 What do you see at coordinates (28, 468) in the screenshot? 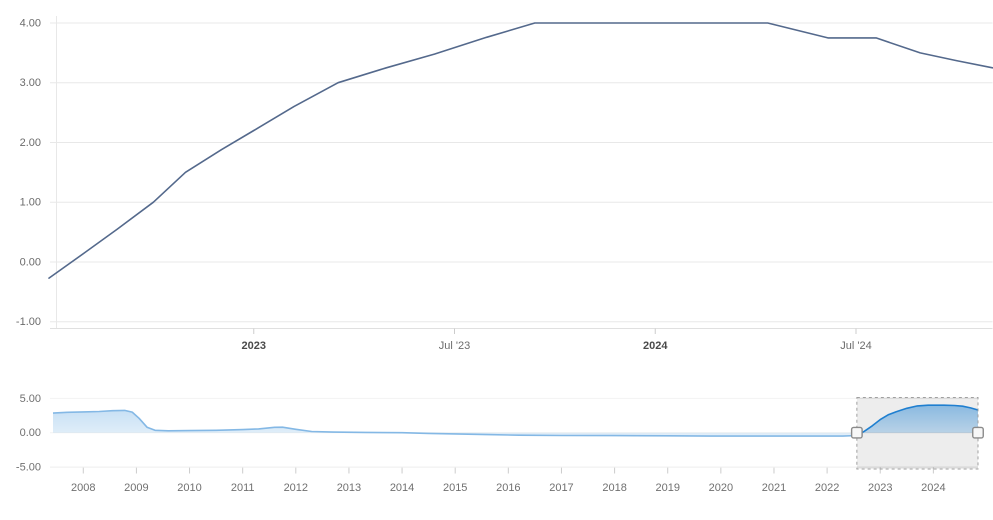
I see `nav-y-axis-label: -5.00` at bounding box center [28, 468].